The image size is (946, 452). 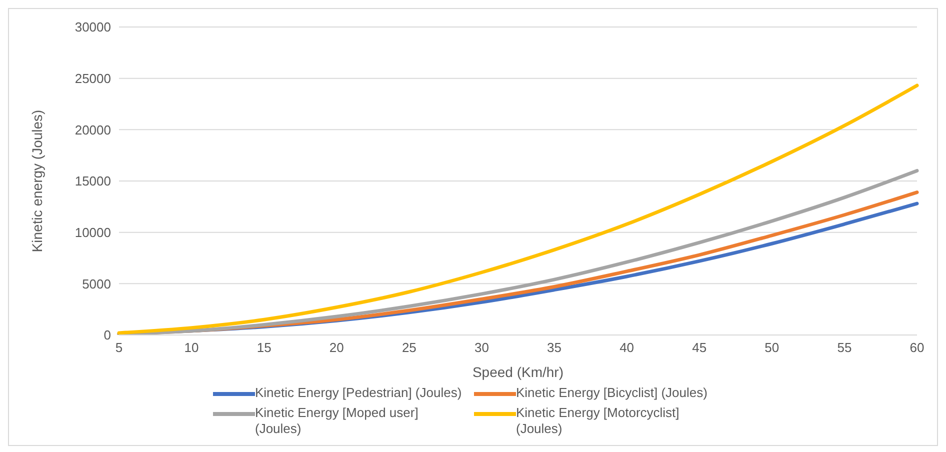 What do you see at coordinates (699, 348) in the screenshot?
I see `x-tick-label: 45` at bounding box center [699, 348].